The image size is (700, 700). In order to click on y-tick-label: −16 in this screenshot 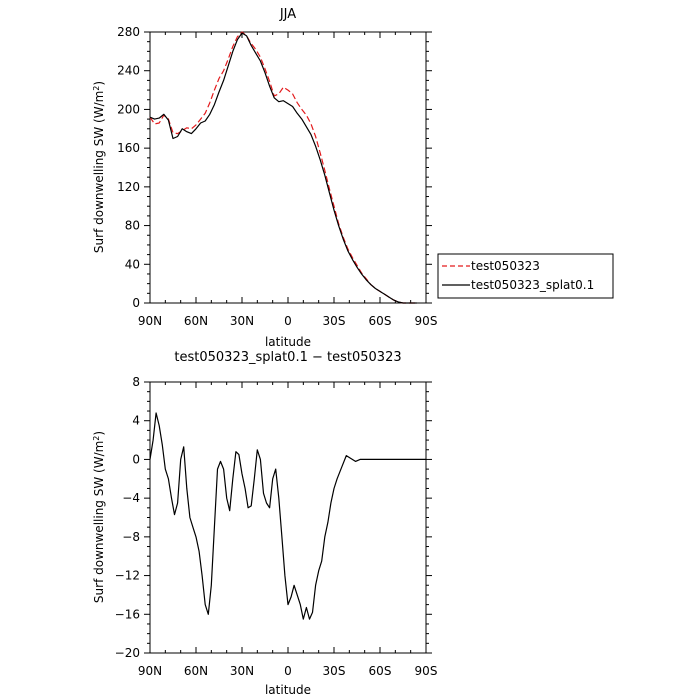, I will do `click(127, 614)`.